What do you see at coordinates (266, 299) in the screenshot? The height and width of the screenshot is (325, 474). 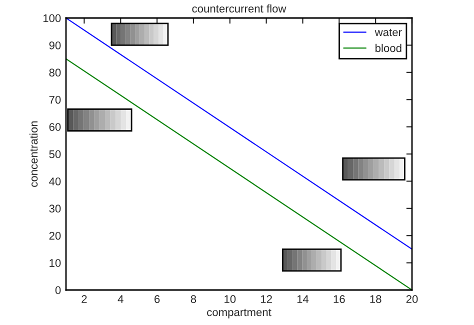 I see `x-tick-label: 12` at bounding box center [266, 299].